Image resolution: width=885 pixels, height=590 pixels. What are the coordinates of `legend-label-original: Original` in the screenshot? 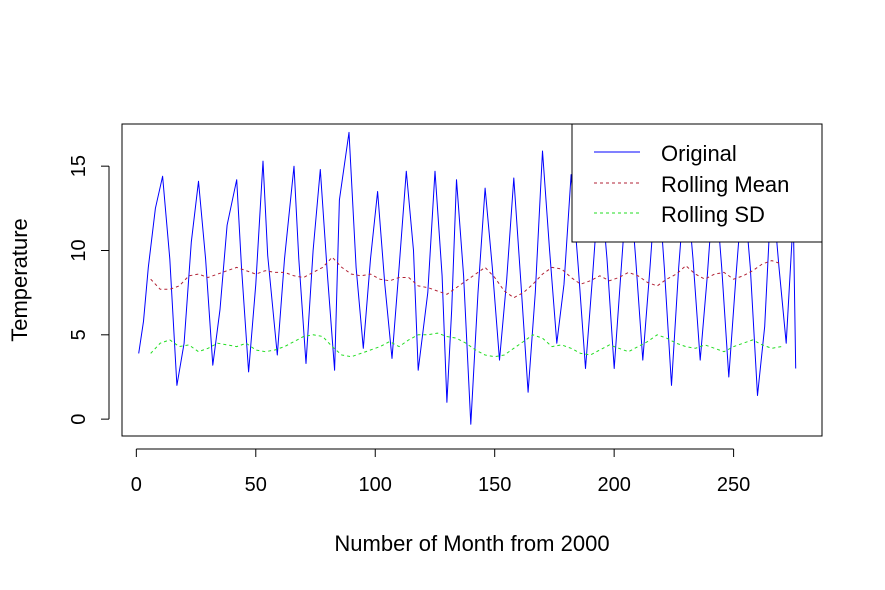 It's located at (699, 153).